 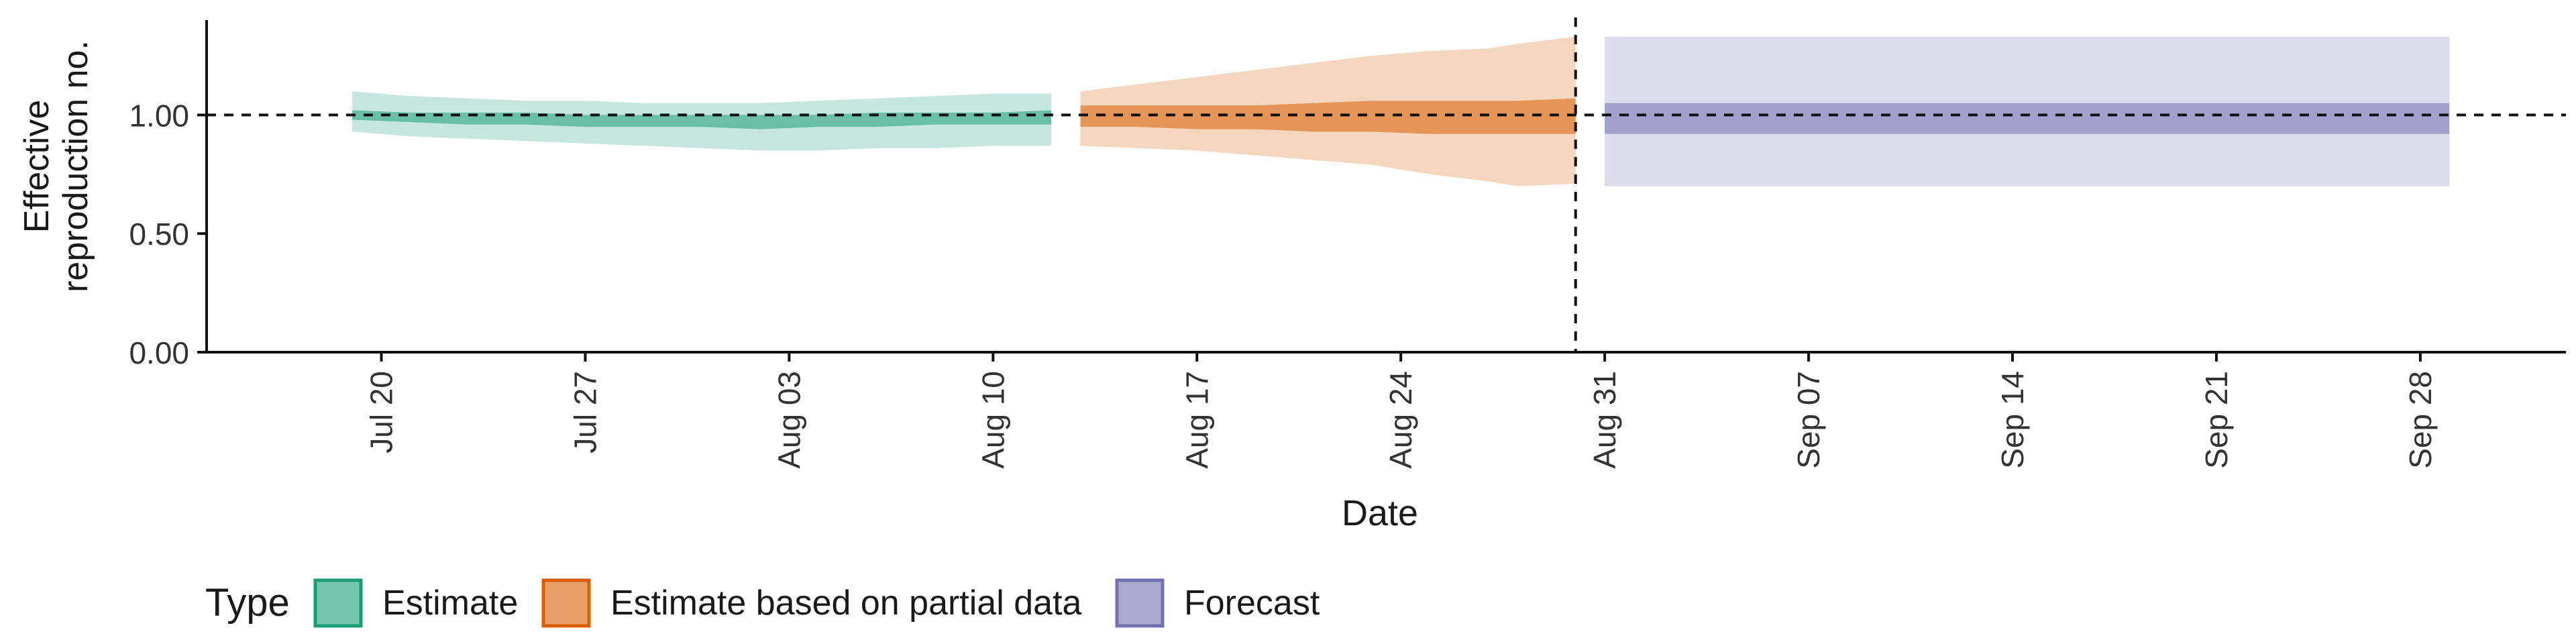 I want to click on x-tick-label-10: Sep 28, so click(x=2420, y=420).